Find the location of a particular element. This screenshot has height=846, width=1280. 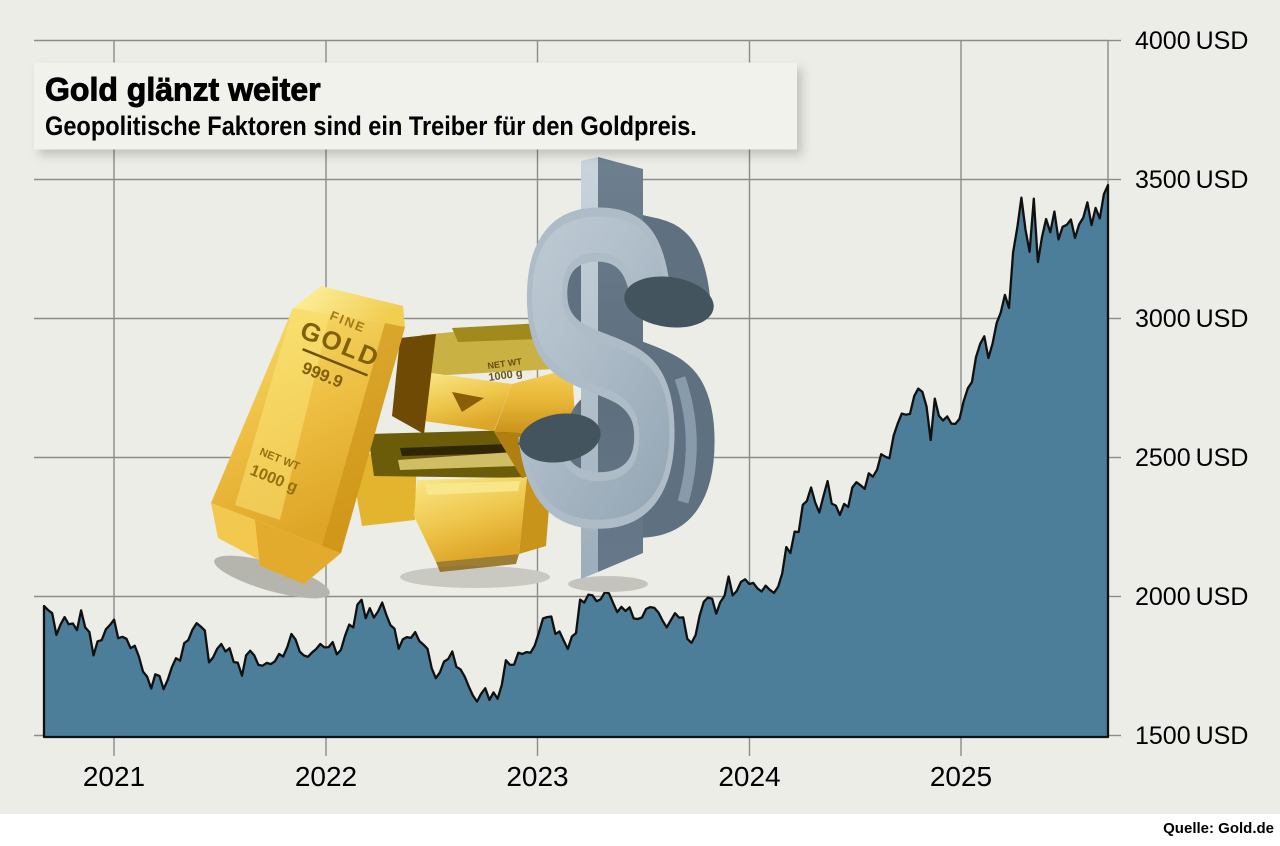

svg-text: 1000 g is located at coordinates (506, 375).